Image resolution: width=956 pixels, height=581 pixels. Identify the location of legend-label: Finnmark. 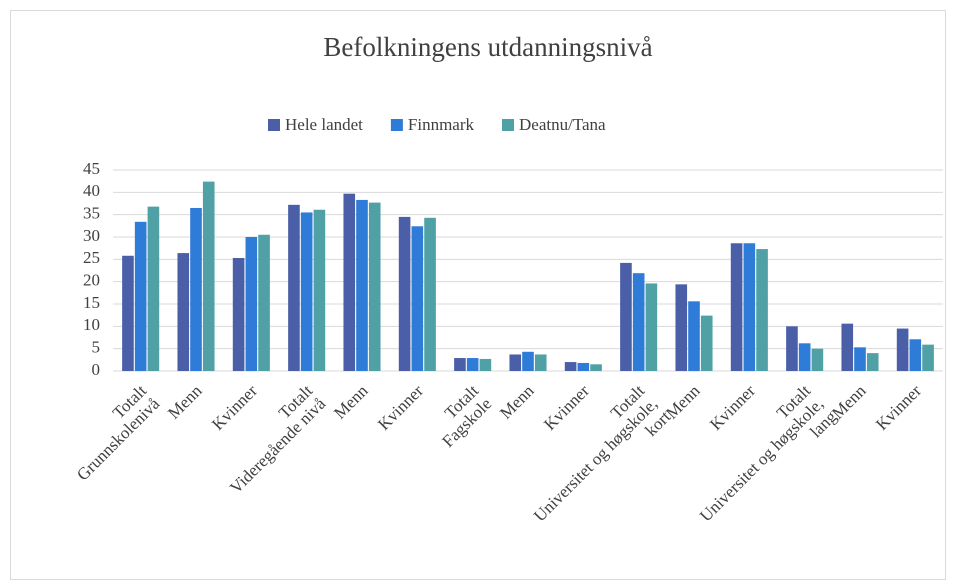
(441, 124).